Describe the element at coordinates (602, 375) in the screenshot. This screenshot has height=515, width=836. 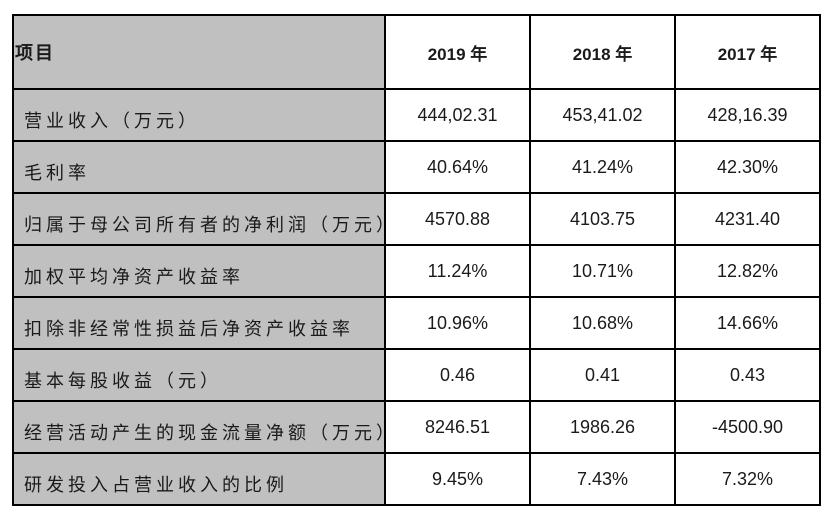
I see `value-cell: 0.41` at that location.